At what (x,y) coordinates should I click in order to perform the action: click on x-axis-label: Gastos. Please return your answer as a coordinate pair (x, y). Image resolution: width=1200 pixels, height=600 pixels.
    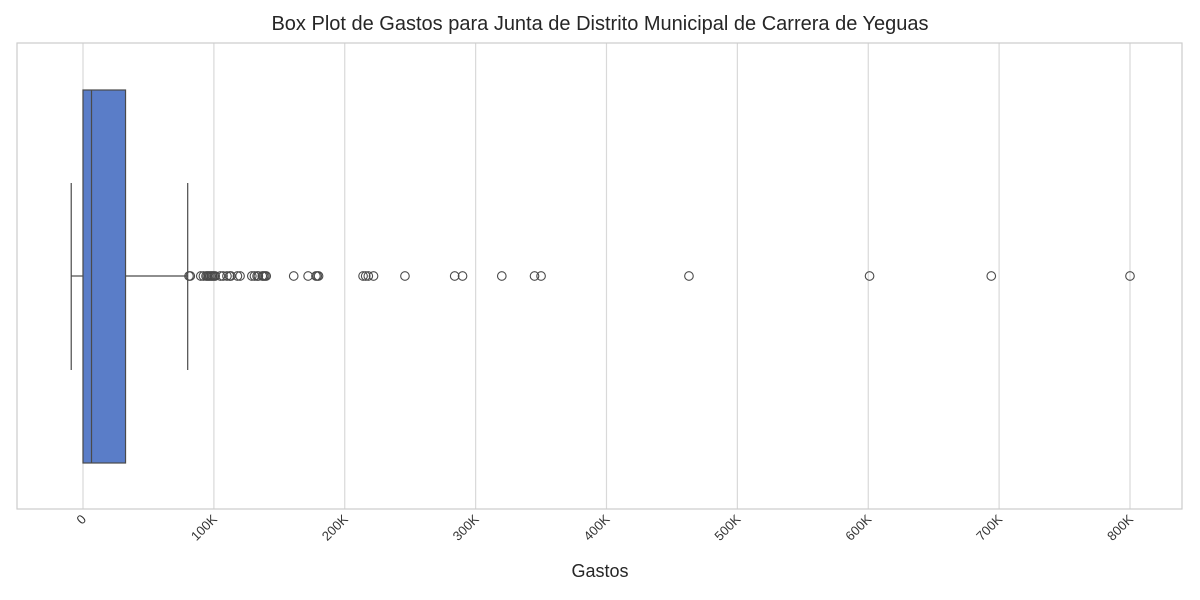
    Looking at the image, I should click on (600, 571).